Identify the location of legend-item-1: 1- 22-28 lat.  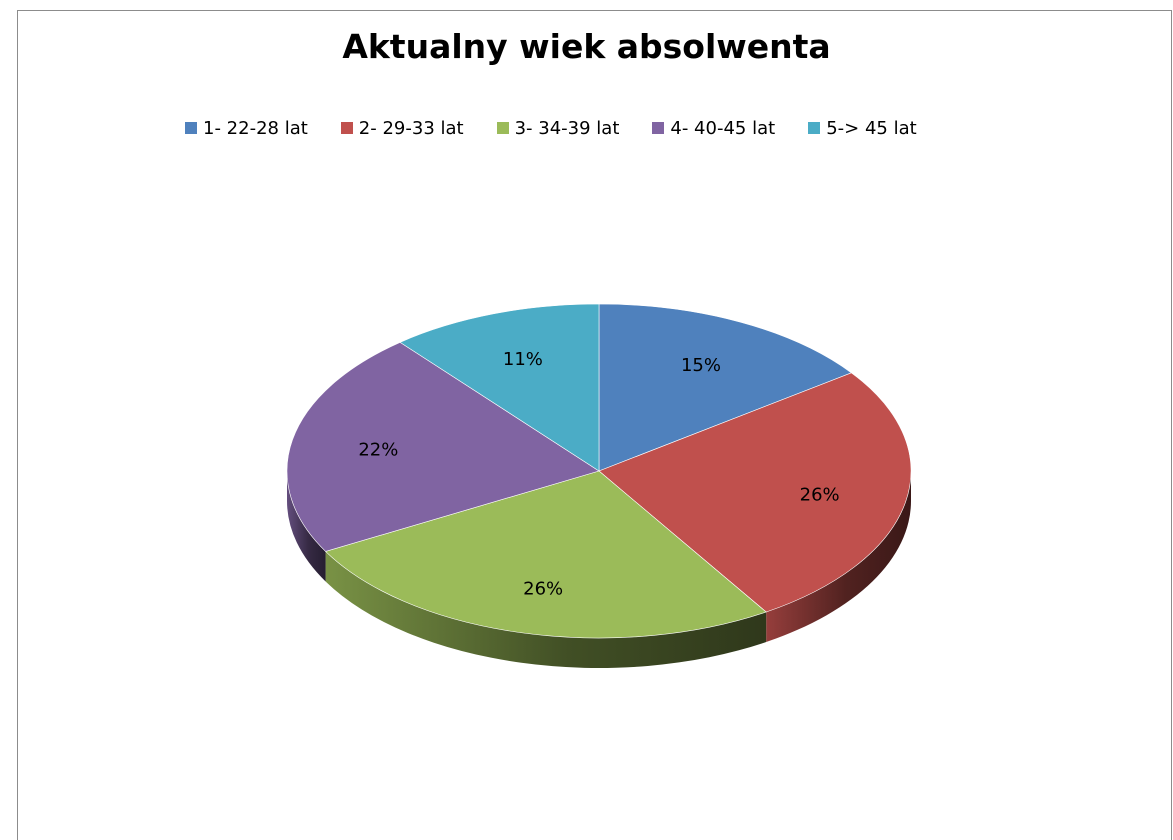
(246, 128).